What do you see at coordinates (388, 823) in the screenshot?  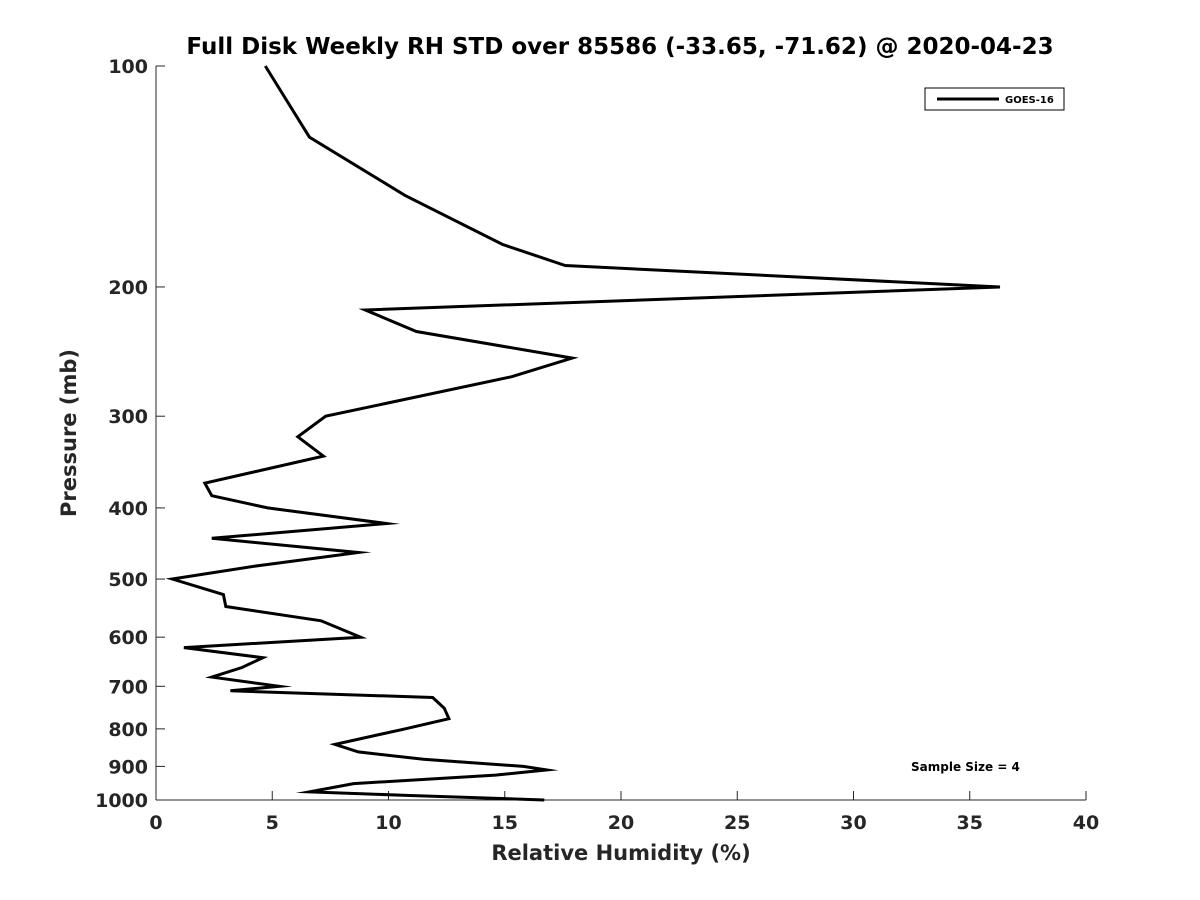 I see `x-tick-label: 10` at bounding box center [388, 823].